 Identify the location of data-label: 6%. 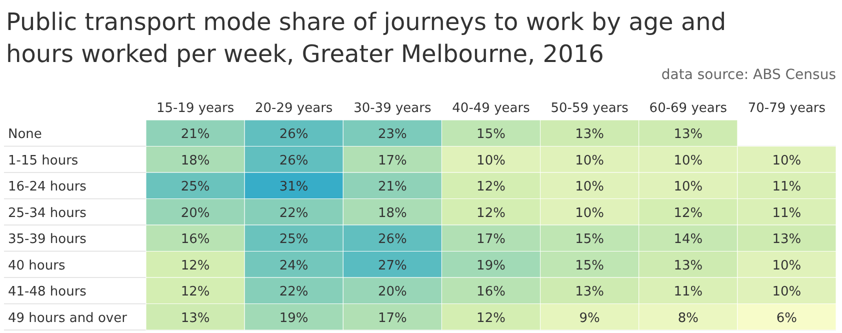
(787, 318).